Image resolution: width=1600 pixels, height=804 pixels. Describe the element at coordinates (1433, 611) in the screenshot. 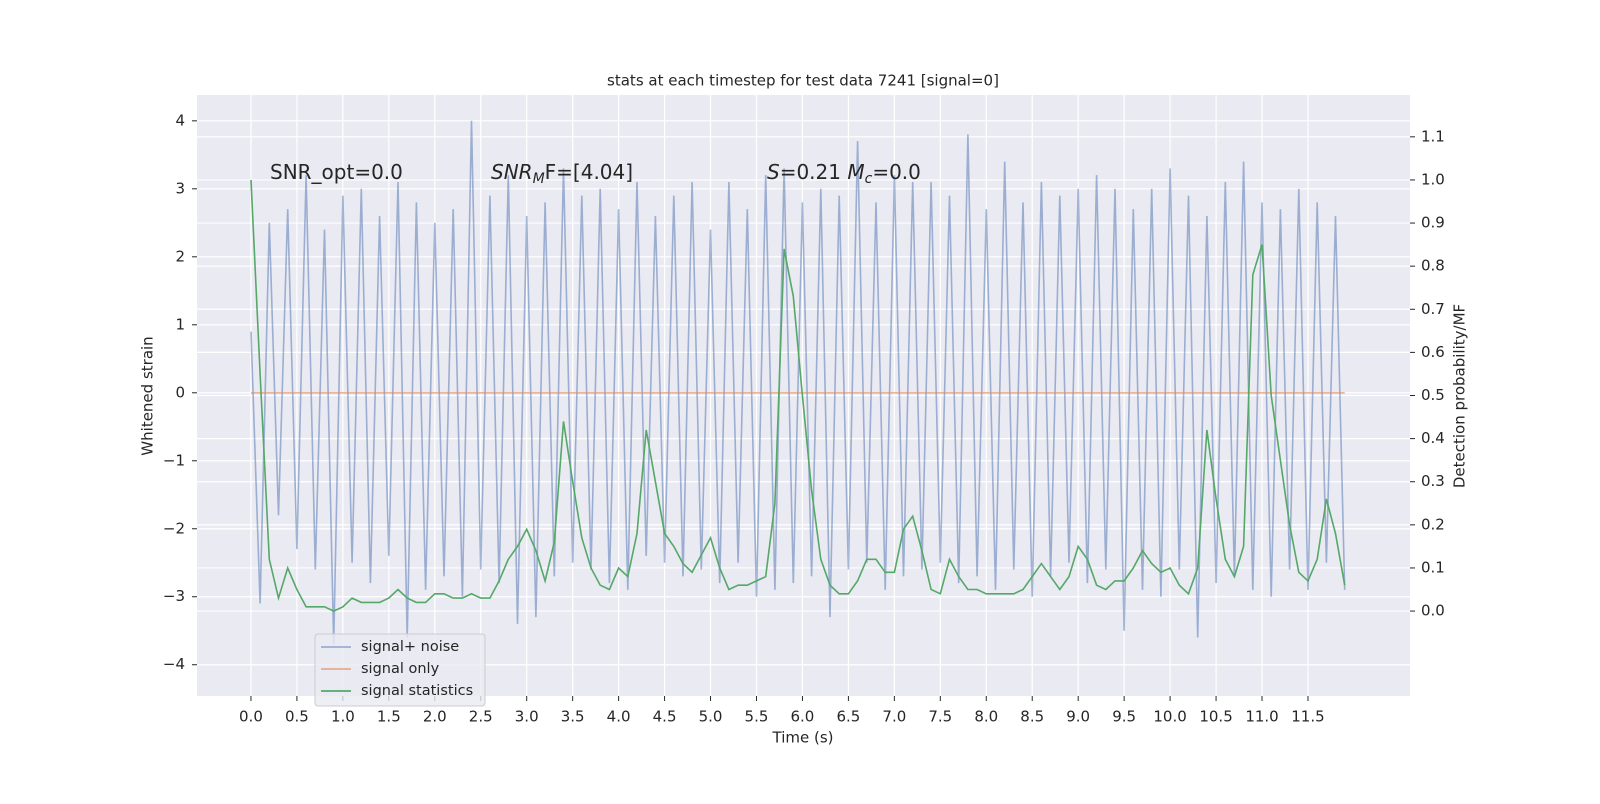

I see `y2-tick-label: 0.0` at that location.